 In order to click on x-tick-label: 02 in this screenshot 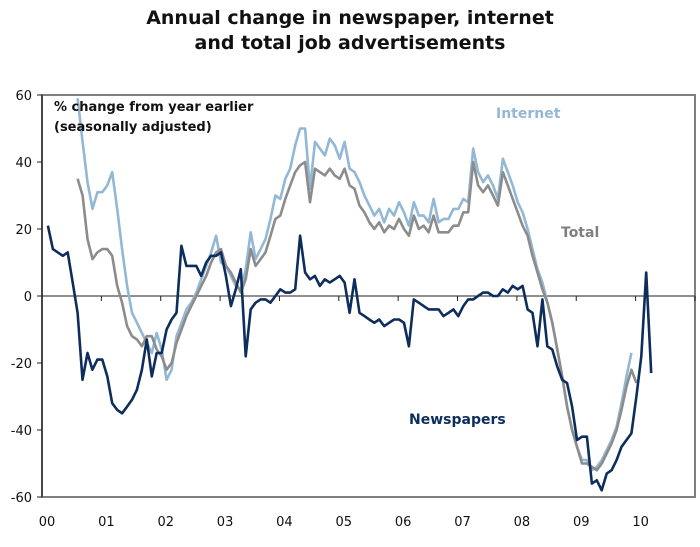, I will do `click(165, 522)`.